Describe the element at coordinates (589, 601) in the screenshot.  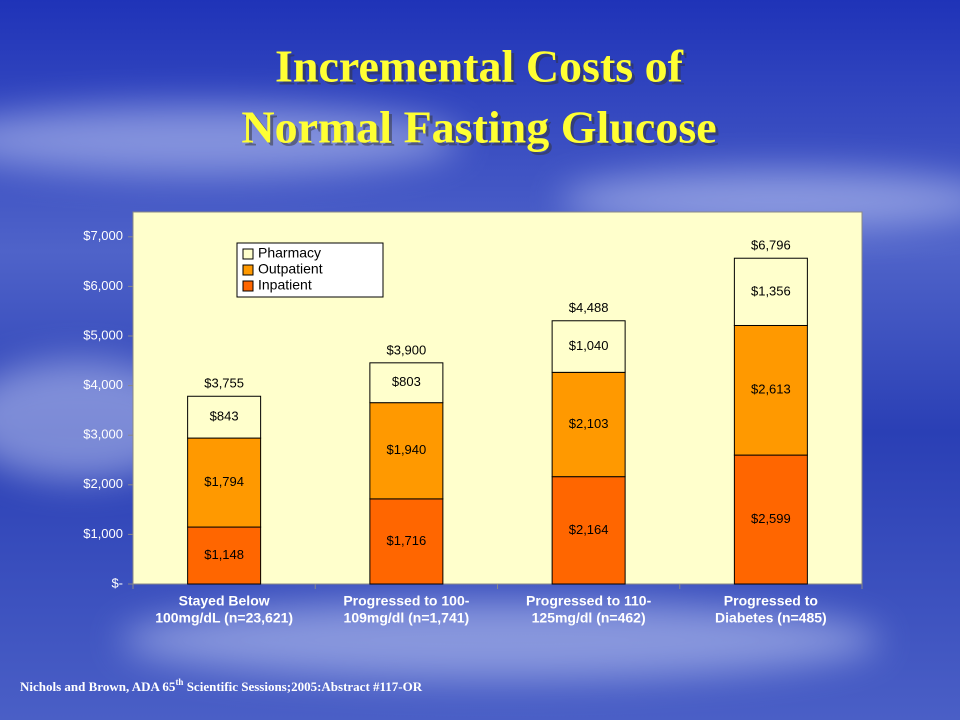
I see `x-tick-label: Progressed to 110-` at that location.